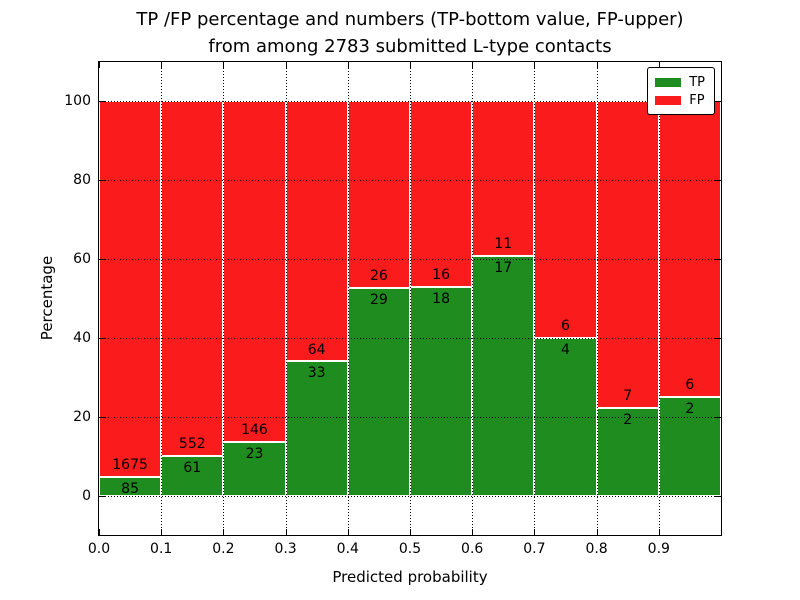 The width and height of the screenshot is (800, 600). I want to click on fp-count-label: 64, so click(316, 349).